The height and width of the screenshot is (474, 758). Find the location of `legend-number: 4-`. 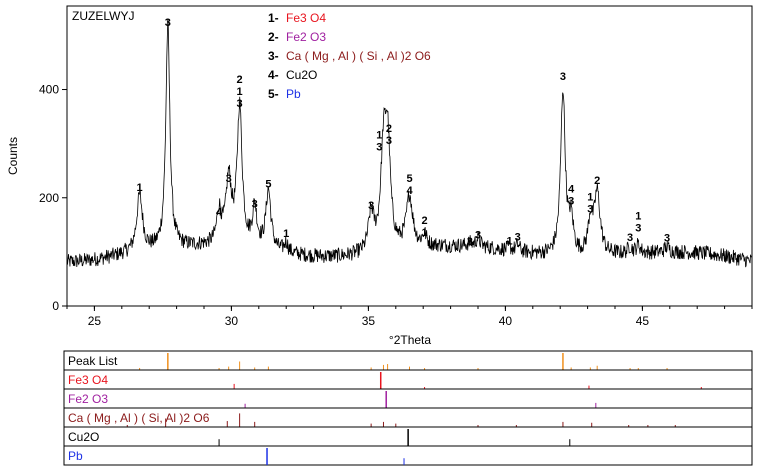

legend-number: 4- is located at coordinates (273, 75).